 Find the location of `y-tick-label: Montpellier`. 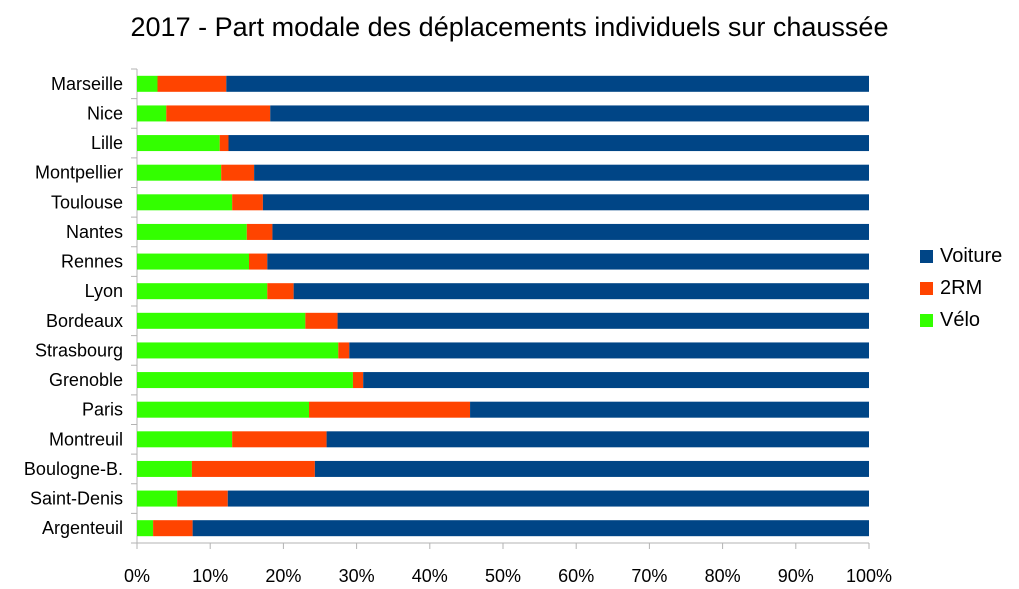

y-tick-label: Montpellier is located at coordinates (79, 173).